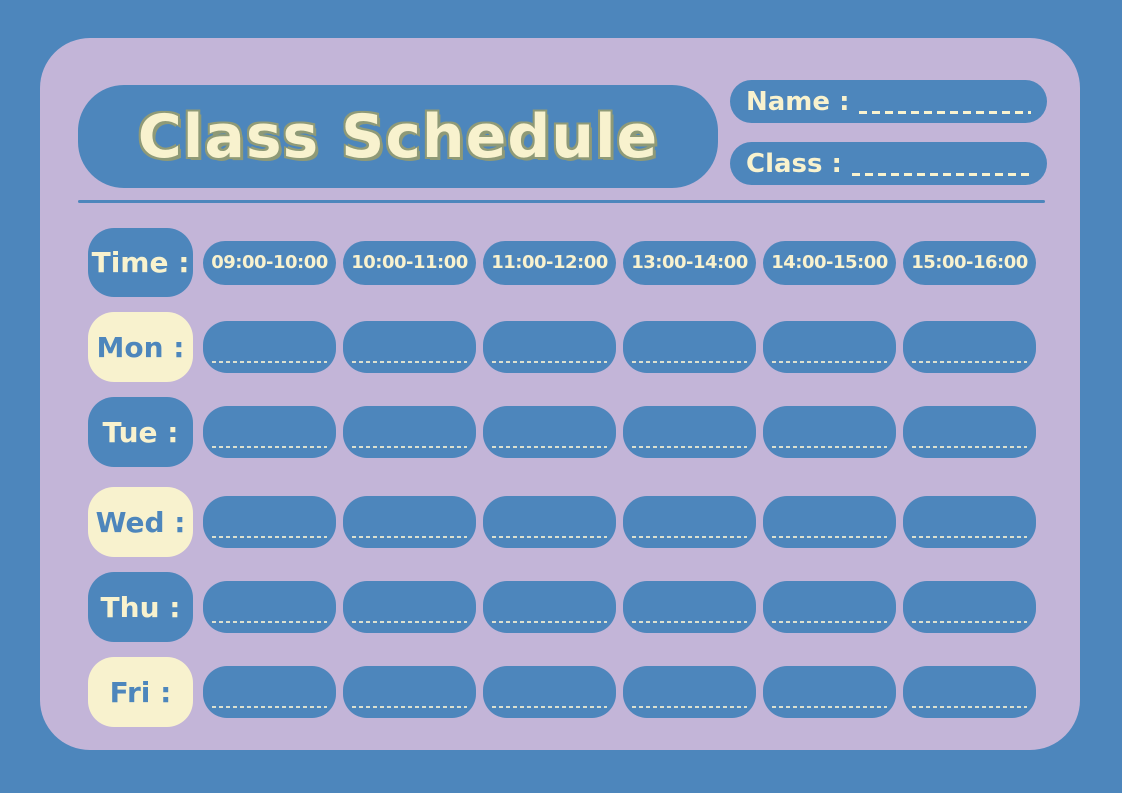 Image resolution: width=1122 pixels, height=793 pixels. I want to click on day-cells-tue, so click(619, 432).